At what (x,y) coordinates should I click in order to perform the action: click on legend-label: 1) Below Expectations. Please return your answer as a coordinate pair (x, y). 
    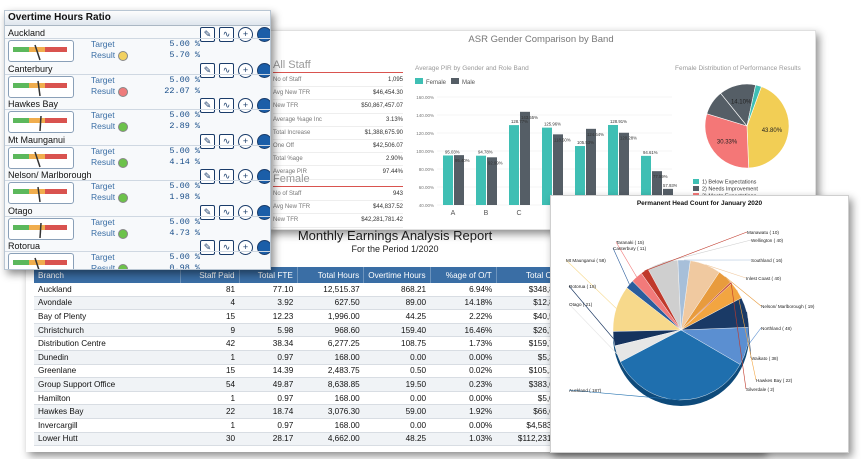
    Looking at the image, I should click on (729, 183).